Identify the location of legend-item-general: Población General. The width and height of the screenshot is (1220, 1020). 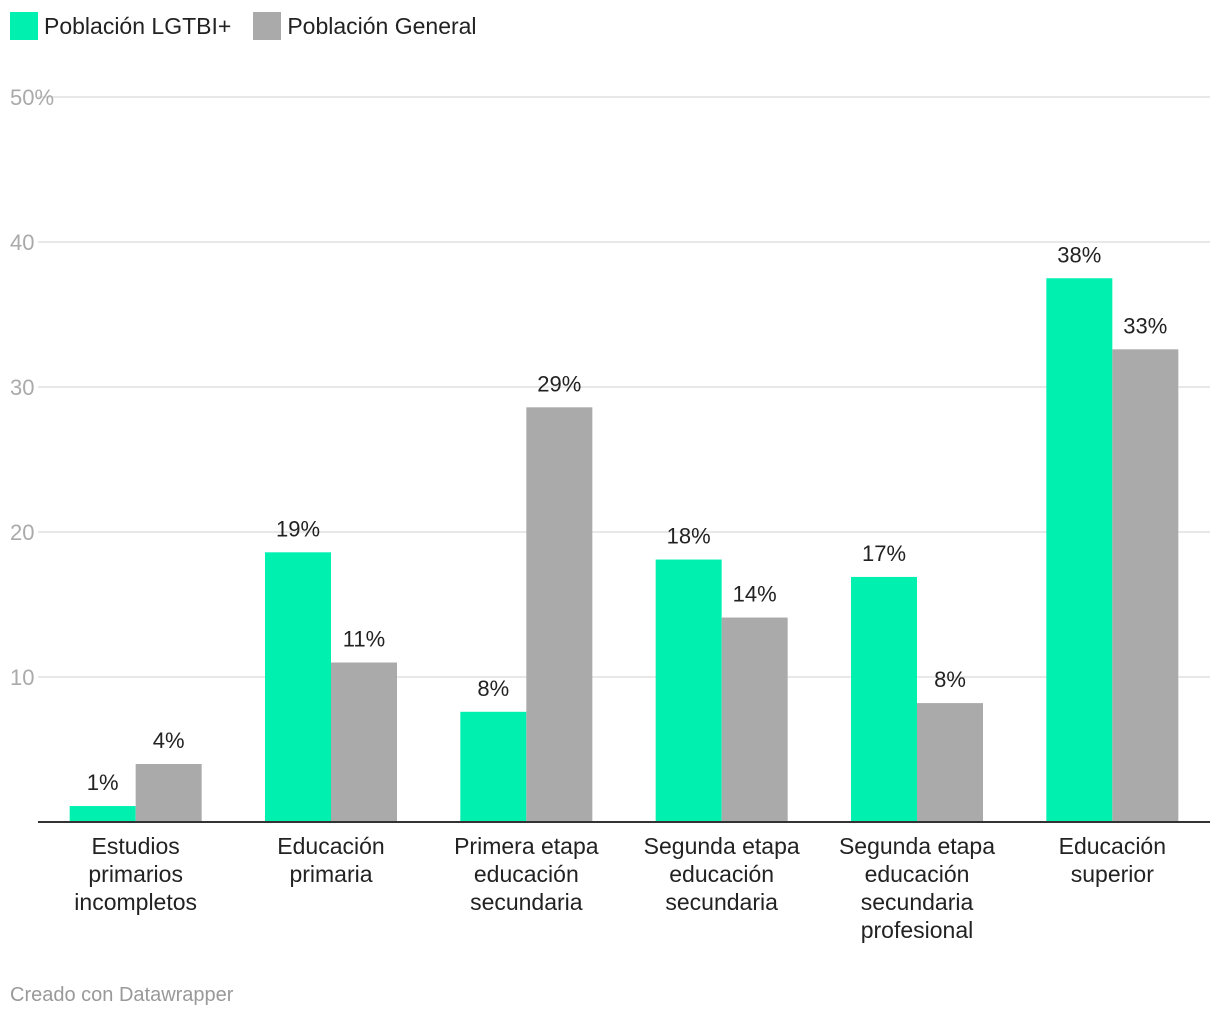
(365, 26).